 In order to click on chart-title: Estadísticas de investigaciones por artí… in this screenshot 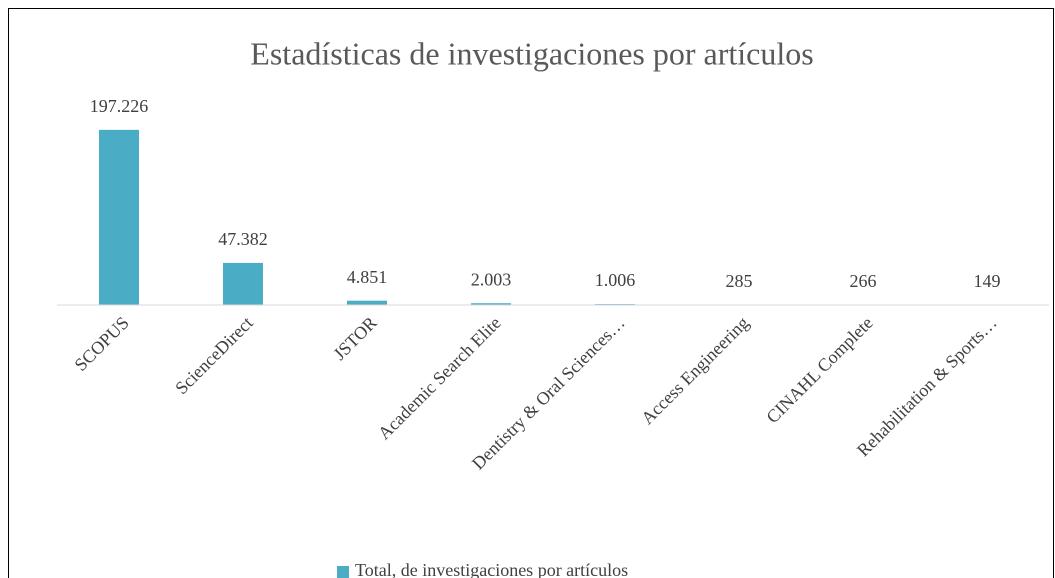, I will do `click(531, 53)`.